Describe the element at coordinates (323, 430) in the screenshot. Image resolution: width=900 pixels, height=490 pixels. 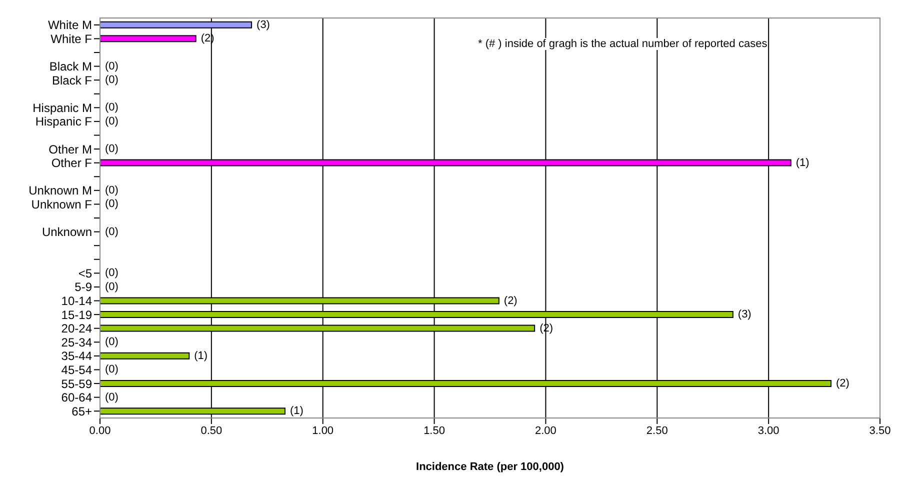
I see `x-tick-label: 1.00` at that location.